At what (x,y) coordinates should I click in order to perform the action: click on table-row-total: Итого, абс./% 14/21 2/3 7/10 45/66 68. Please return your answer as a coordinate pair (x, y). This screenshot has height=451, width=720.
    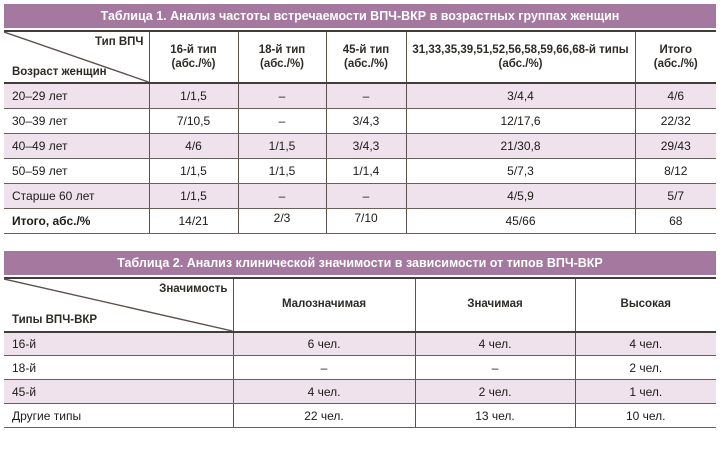
    Looking at the image, I should click on (360, 221).